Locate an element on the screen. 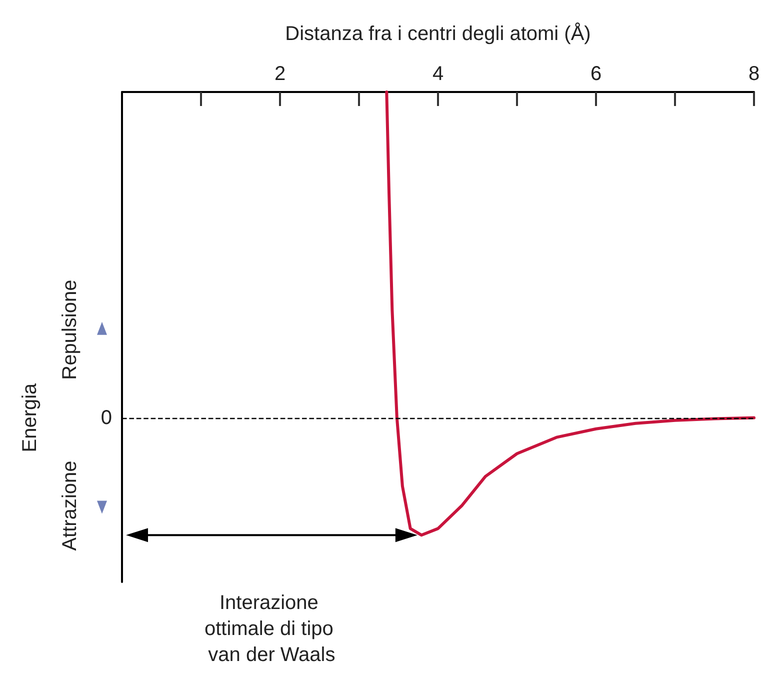  text: Interazione ottimale di tipo van der Waals is located at coordinates (271, 629).